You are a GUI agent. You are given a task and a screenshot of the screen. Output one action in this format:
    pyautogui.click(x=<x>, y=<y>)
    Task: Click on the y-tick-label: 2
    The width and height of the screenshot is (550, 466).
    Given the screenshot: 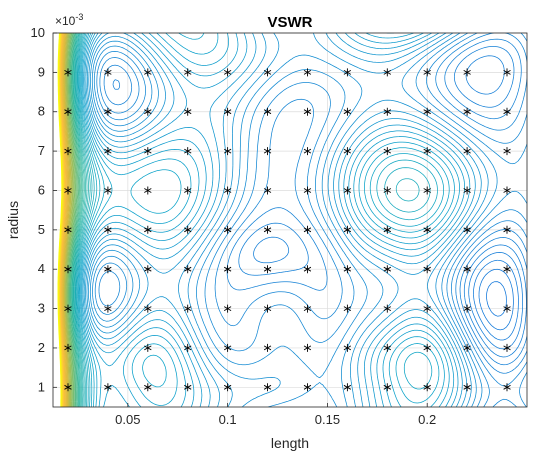 What is the action you would take?
    pyautogui.click(x=41, y=347)
    